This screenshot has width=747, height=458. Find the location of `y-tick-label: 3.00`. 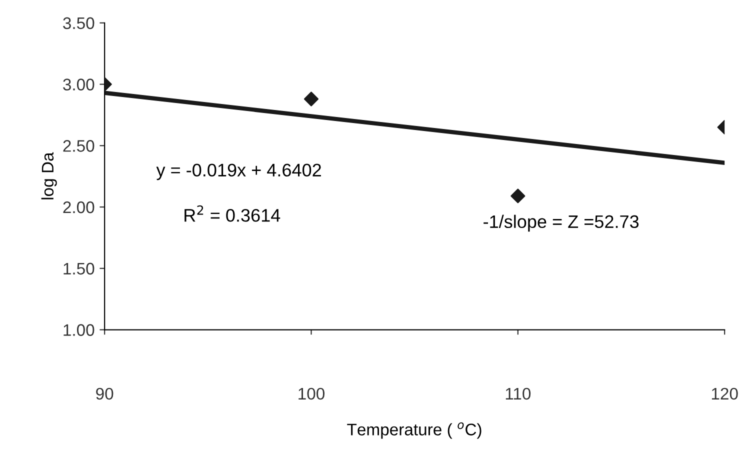

y-tick-label: 3.00 is located at coordinates (78, 84).